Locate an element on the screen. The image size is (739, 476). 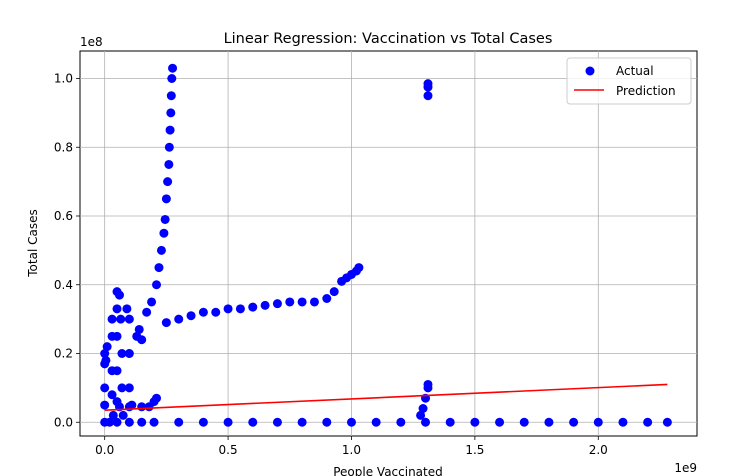
y-tick-label: 1.0 is located at coordinates (63, 79).